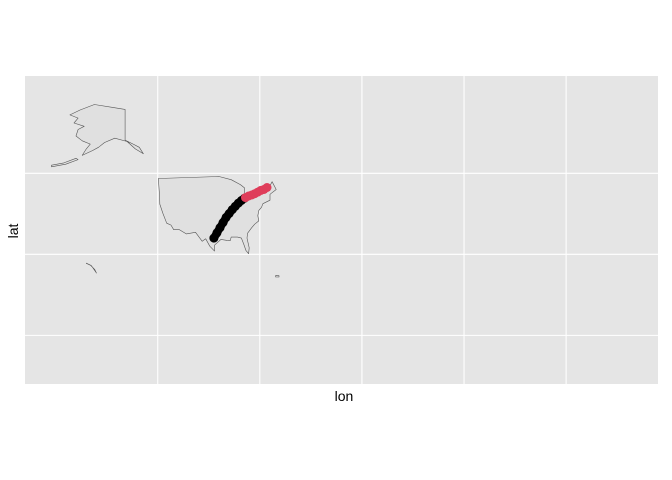 The height and width of the screenshot is (480, 672). Describe the element at coordinates (91, 268) in the screenshot. I see `region-hawaii` at that location.